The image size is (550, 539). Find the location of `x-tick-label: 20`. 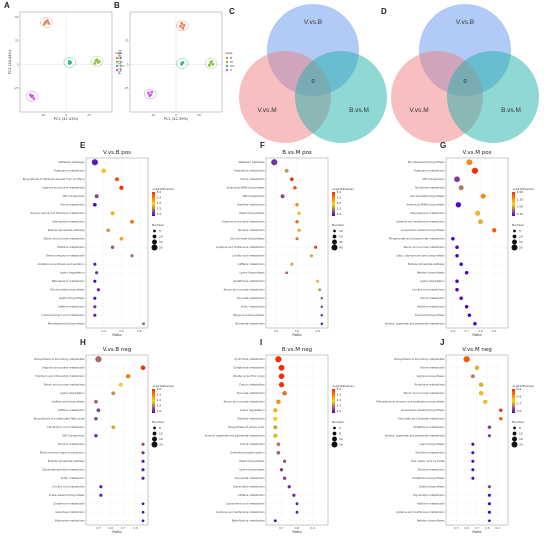

x-tick-label: 20 is located at coordinates (199, 115).